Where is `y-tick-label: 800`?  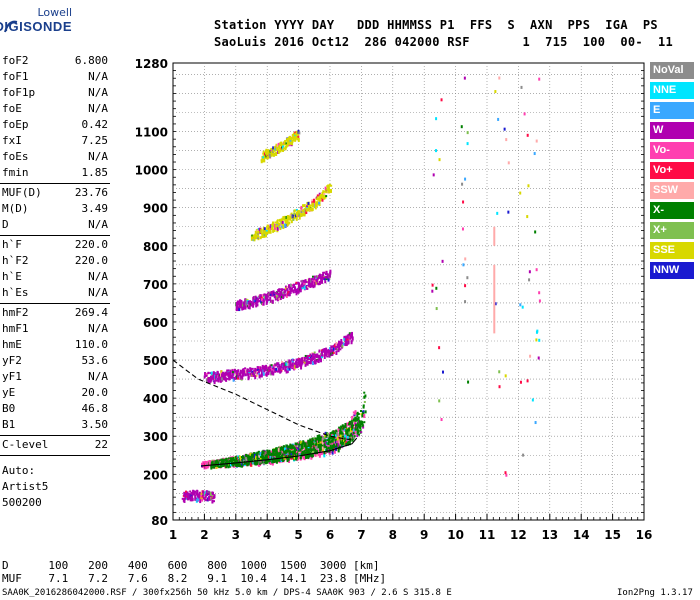 y-tick-label: 800 is located at coordinates (155, 247).